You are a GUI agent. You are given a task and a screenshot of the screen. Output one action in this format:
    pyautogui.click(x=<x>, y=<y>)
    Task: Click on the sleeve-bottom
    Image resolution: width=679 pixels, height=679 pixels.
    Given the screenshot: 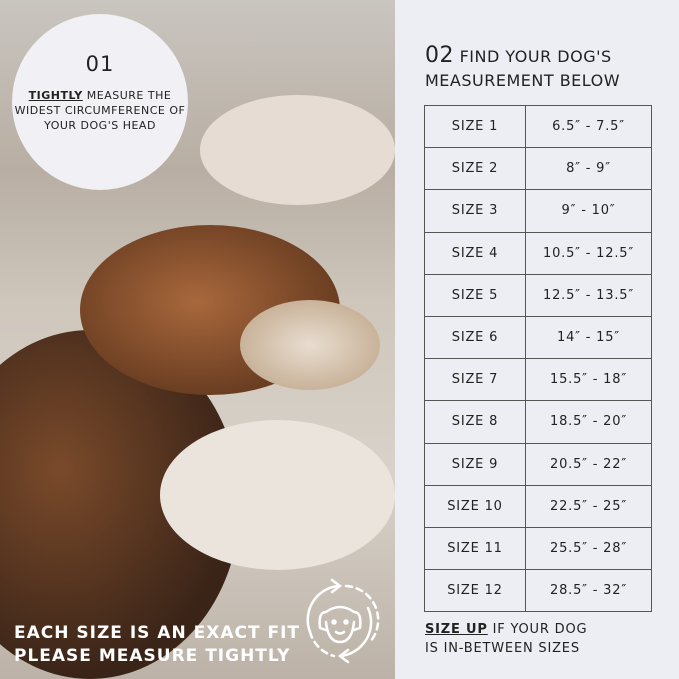 What is the action you would take?
    pyautogui.click(x=277, y=495)
    